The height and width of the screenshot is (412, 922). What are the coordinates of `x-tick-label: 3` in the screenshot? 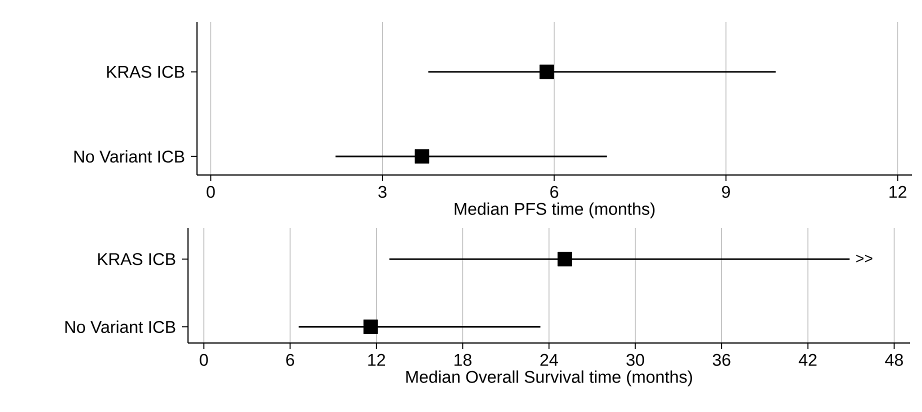 It's located at (382, 192).